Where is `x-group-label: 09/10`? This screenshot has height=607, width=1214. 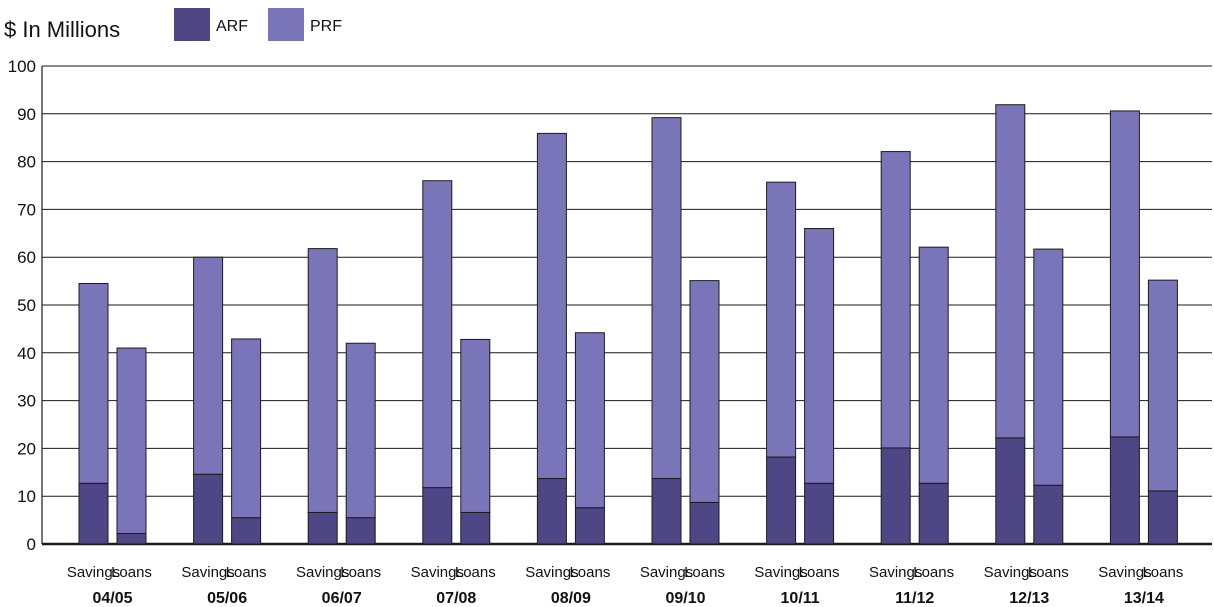 x-group-label: 09/10 is located at coordinates (685, 598).